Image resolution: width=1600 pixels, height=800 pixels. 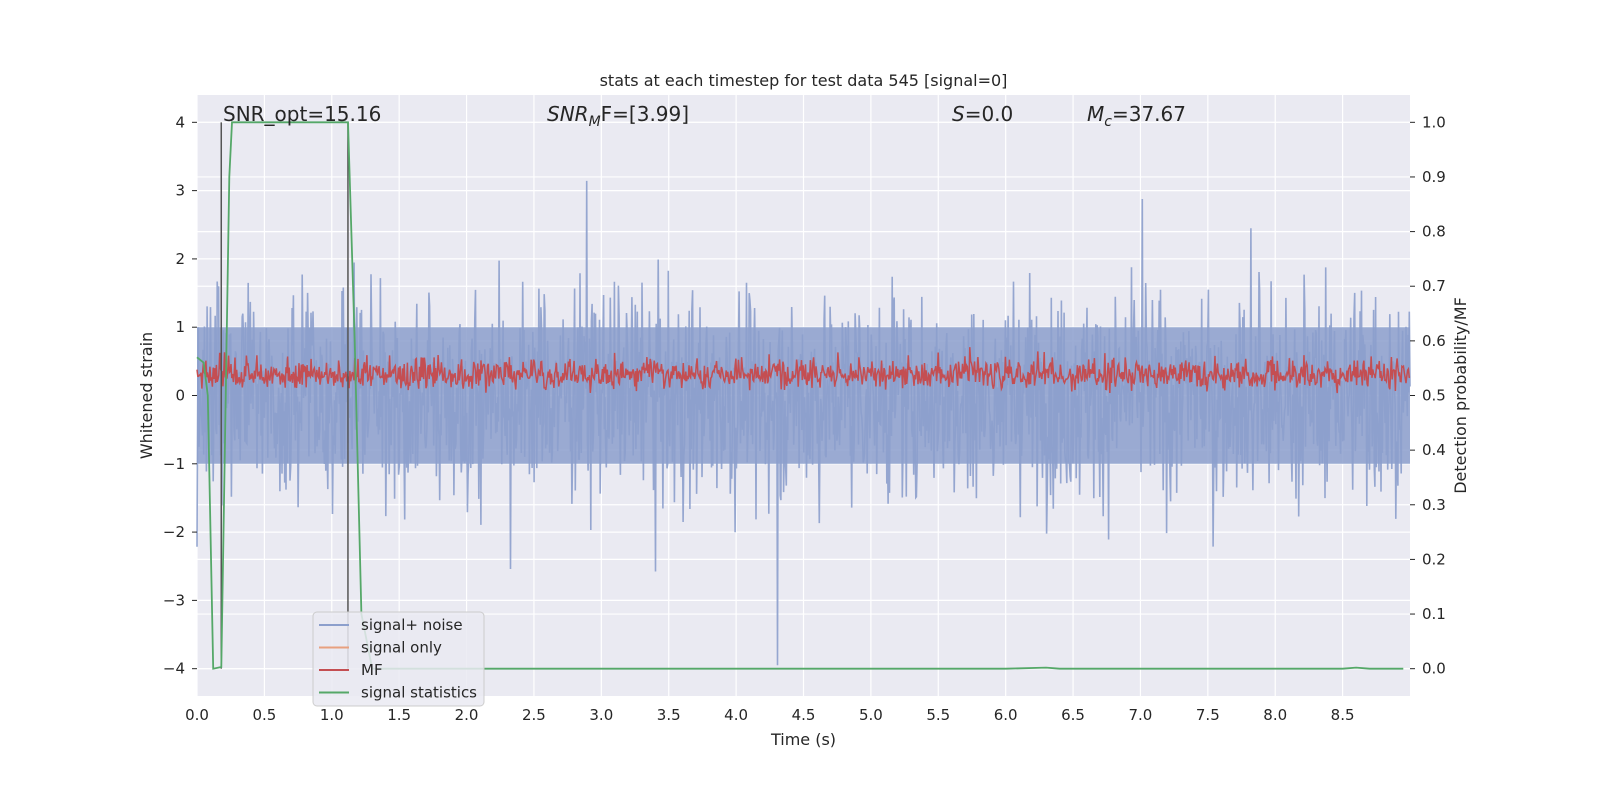 I want to click on x-tick-label: 8.0, so click(x=1275, y=715).